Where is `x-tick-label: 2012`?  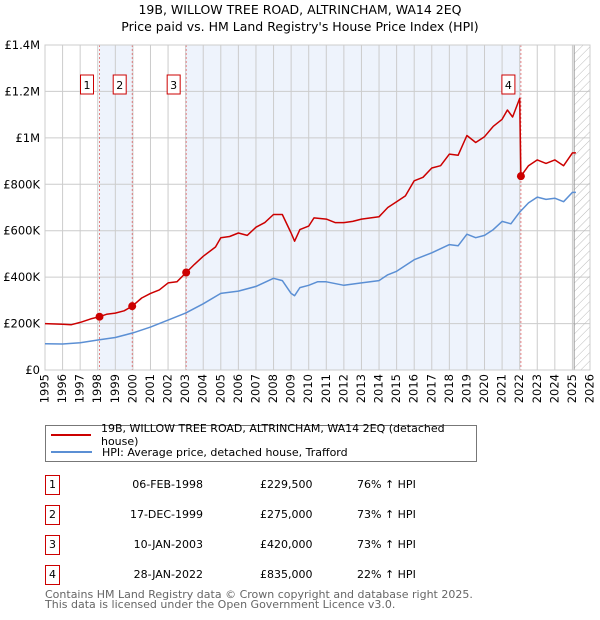
x-tick-label: 2012 is located at coordinates (343, 388).